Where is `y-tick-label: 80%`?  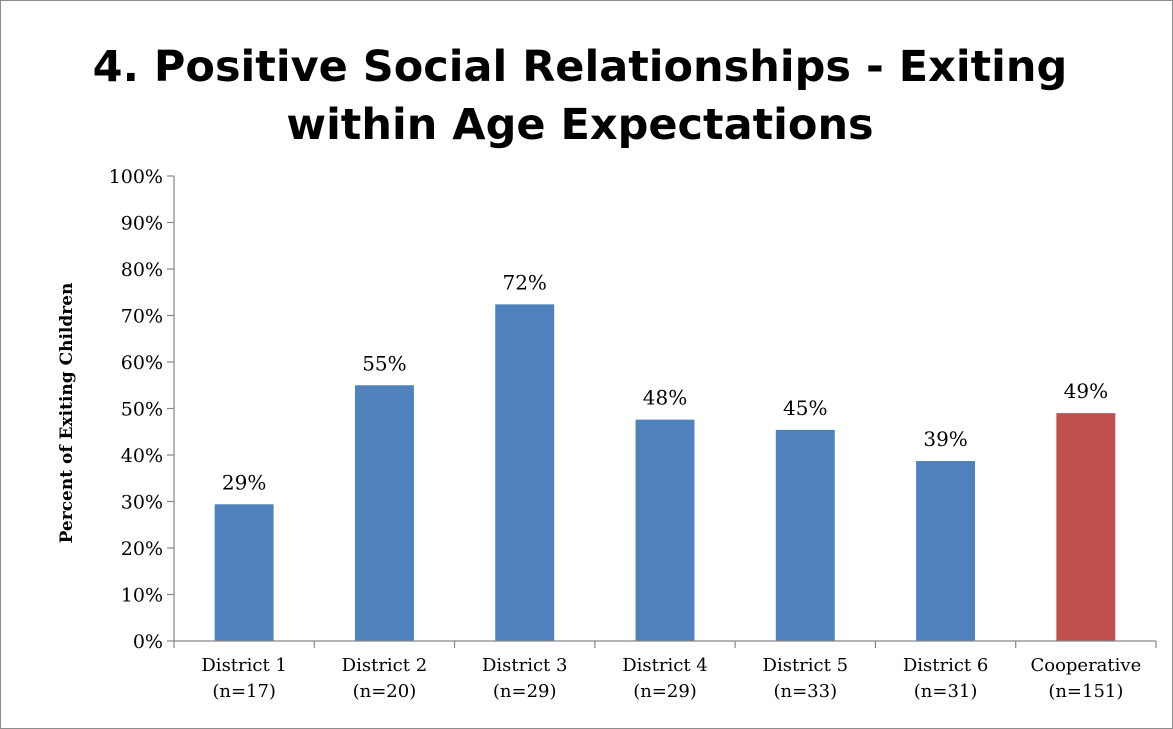 y-tick-label: 80% is located at coordinates (142, 270).